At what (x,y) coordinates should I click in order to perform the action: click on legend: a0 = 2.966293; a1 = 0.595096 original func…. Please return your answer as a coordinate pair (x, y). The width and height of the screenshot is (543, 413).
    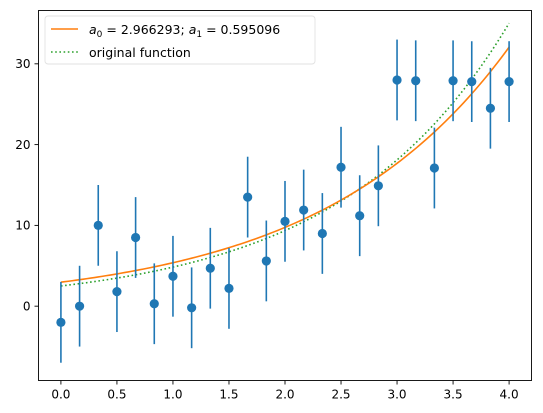
    Looking at the image, I should click on (180, 40).